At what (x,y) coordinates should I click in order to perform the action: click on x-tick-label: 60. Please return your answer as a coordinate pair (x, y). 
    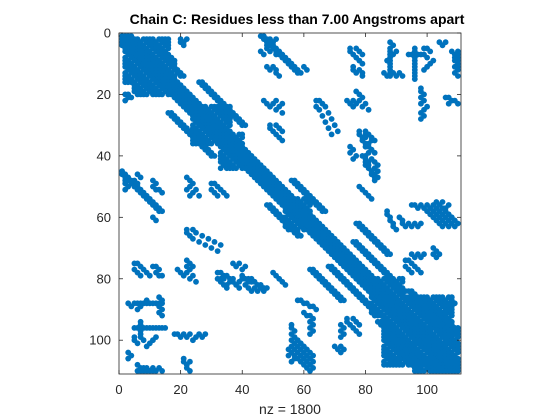
    Looking at the image, I should click on (304, 389).